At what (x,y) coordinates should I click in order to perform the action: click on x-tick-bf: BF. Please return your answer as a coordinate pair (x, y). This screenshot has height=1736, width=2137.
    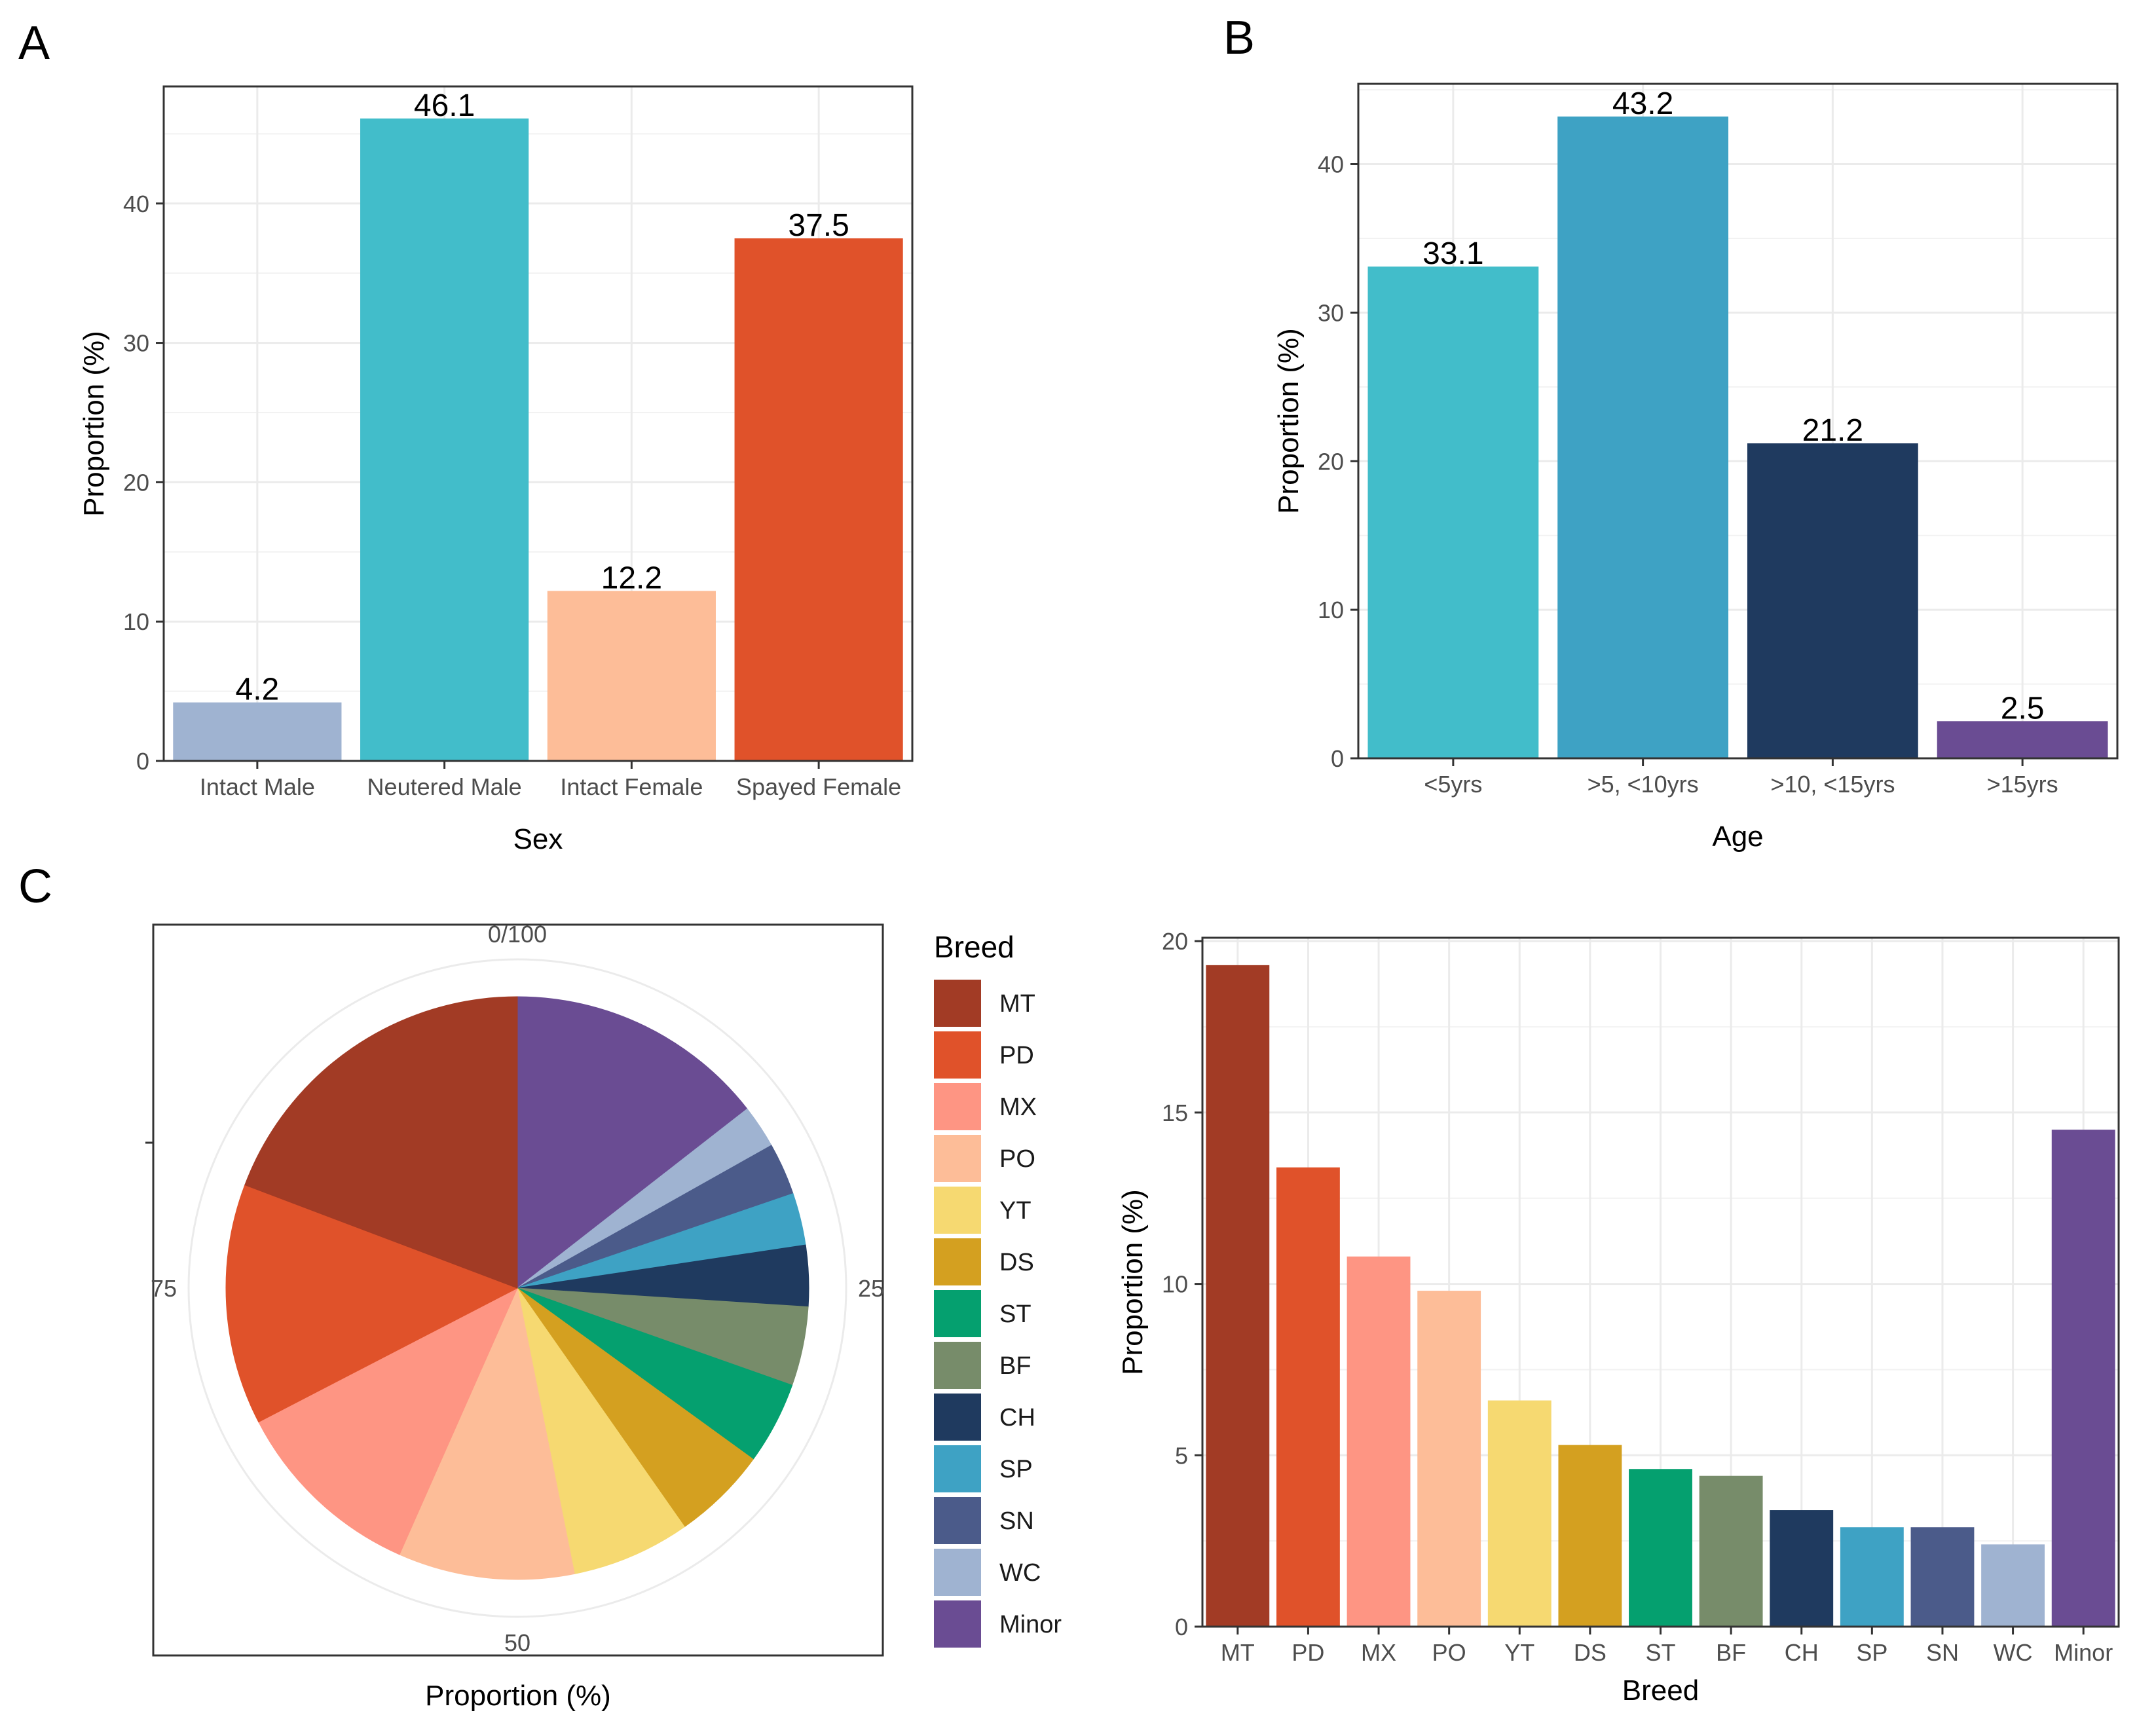
    Looking at the image, I should click on (1731, 1652).